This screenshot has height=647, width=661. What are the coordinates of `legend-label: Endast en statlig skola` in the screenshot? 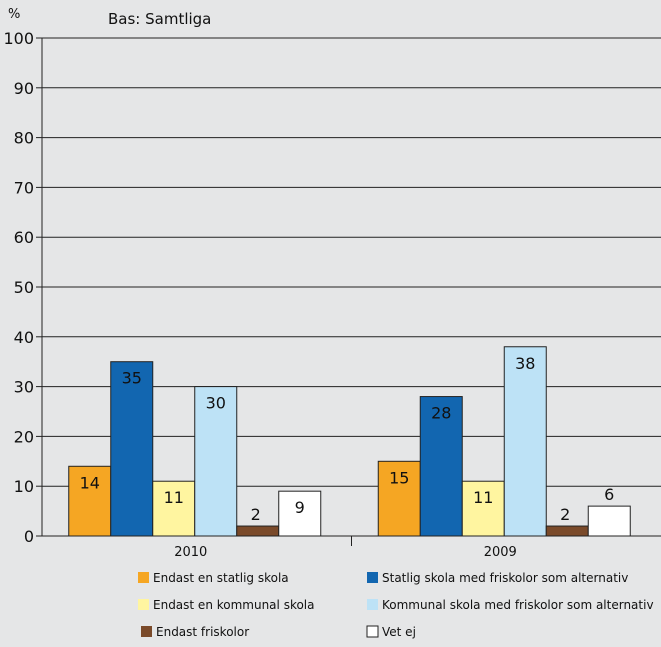 It's located at (221, 578).